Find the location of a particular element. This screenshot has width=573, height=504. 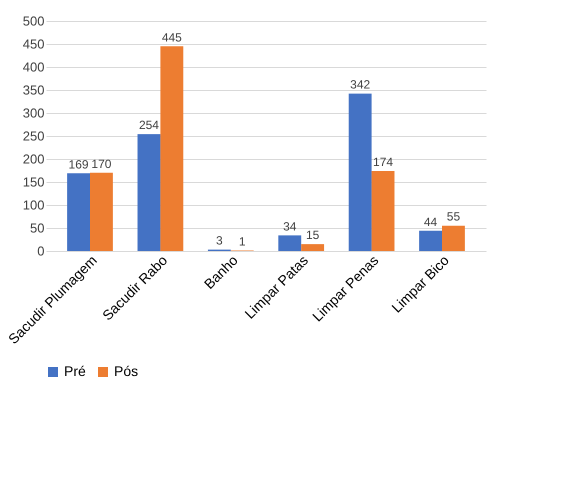

y-tick-label: 0 is located at coordinates (40, 251).